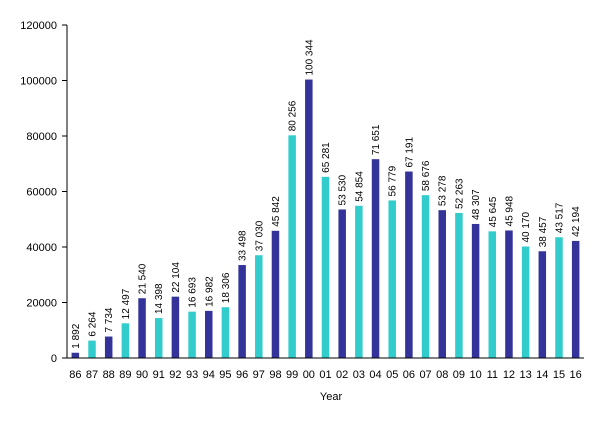 Image resolution: width=599 pixels, height=425 pixels. I want to click on data-label: 56 779, so click(393, 180).